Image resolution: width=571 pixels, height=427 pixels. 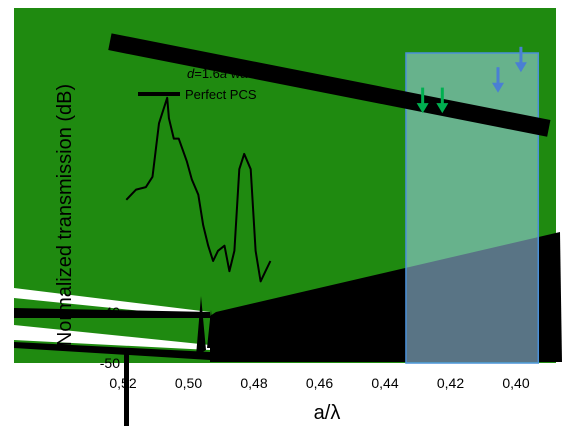 What do you see at coordinates (65, 215) in the screenshot?
I see `y-axis-title: Normalized transmission (dB)` at bounding box center [65, 215].